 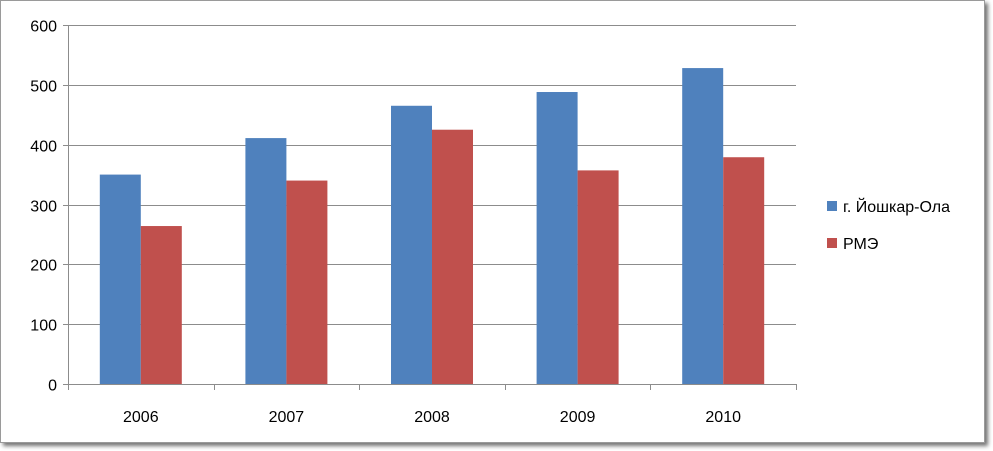 What do you see at coordinates (860, 244) in the screenshot?
I see `legend-label: РМЭ` at bounding box center [860, 244].